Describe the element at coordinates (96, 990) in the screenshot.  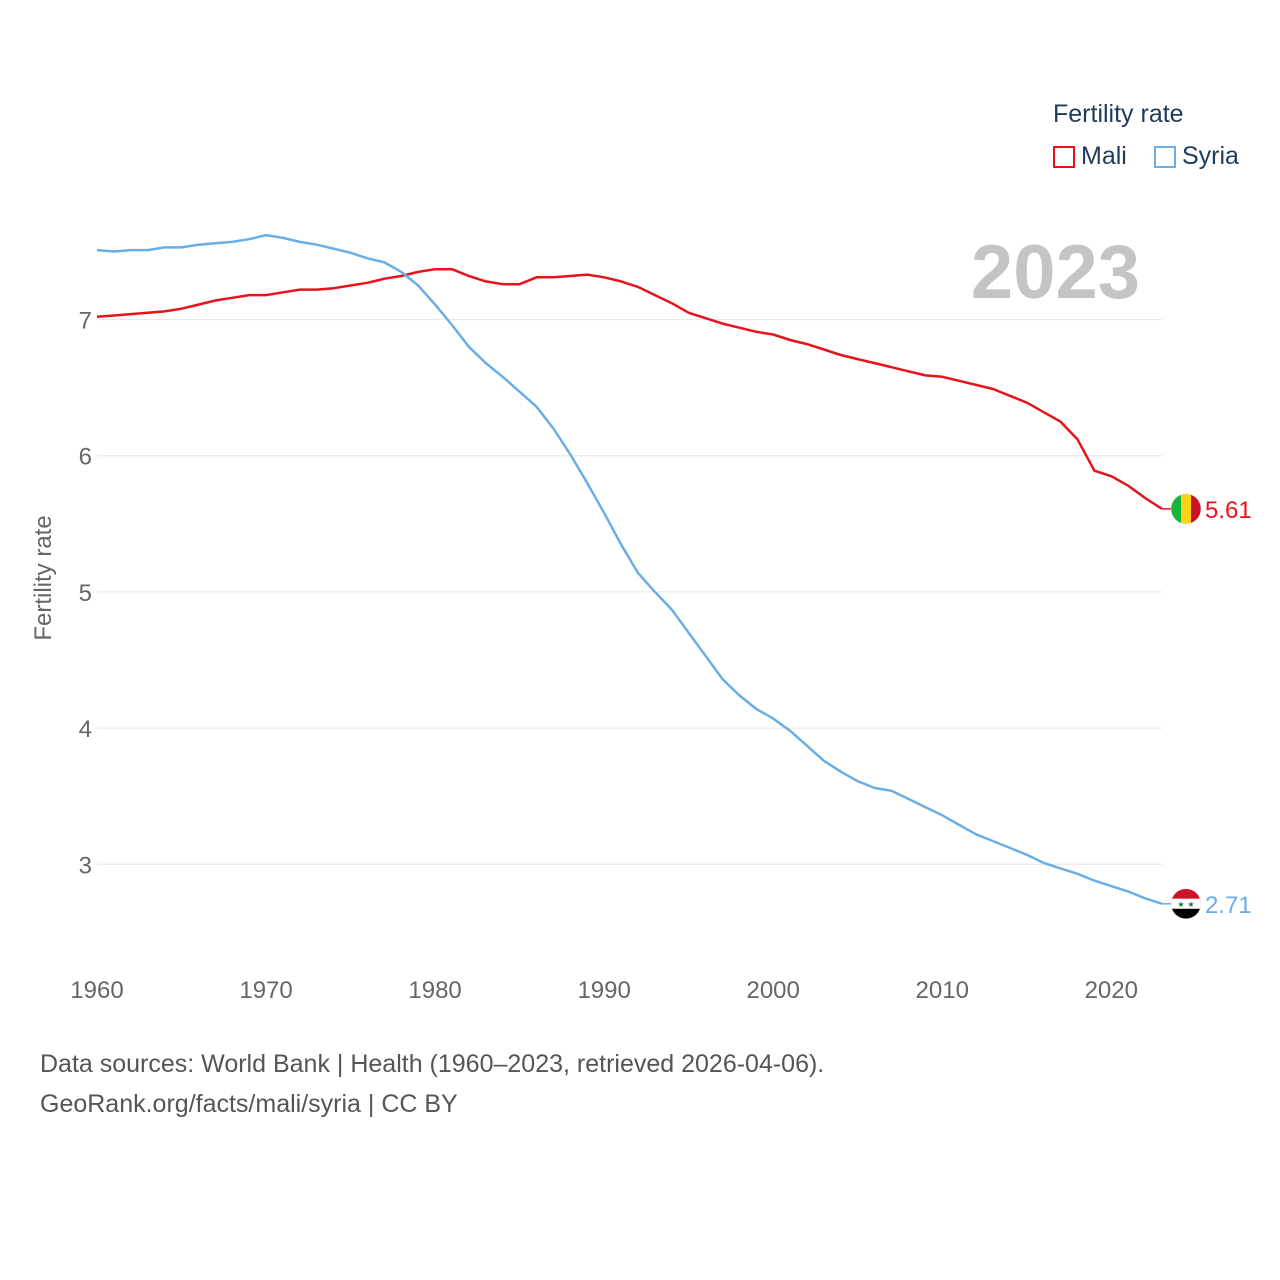
I see `x-tick-label: 1960` at that location.